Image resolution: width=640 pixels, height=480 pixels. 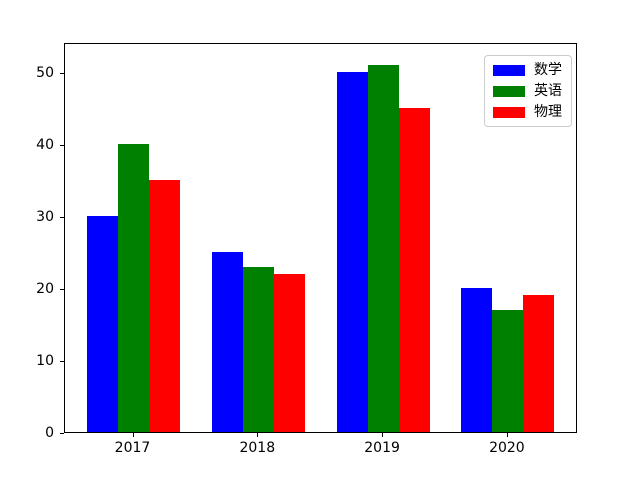 I want to click on bar-2020-physics, so click(x=539, y=363).